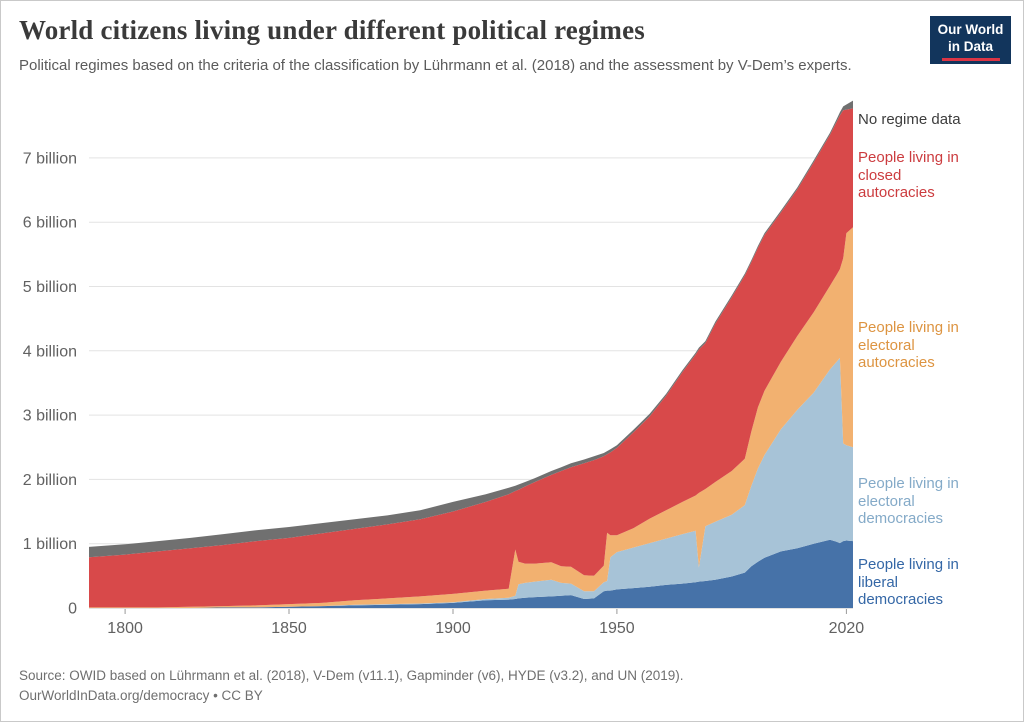  I want to click on svg-text: 7 billion, so click(50, 158).